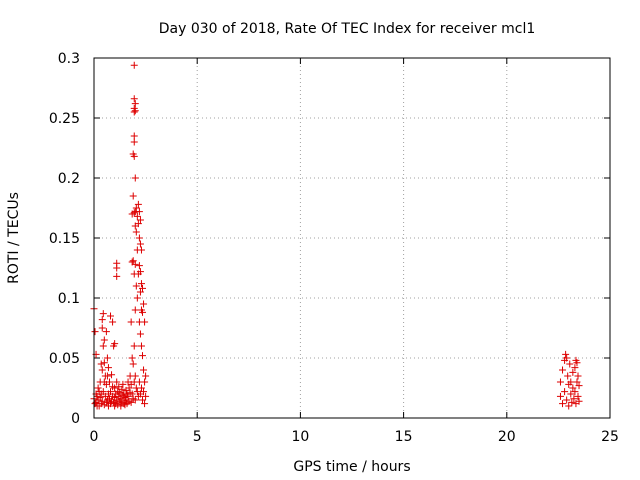 The height and width of the screenshot is (480, 640). I want to click on x-tick-label: 0, so click(94, 437).